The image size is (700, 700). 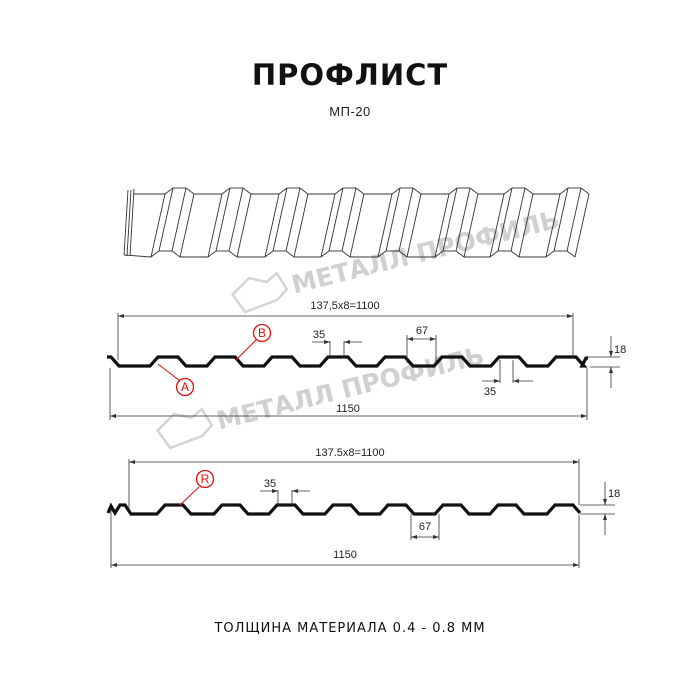 What do you see at coordinates (490, 392) in the screenshot?
I see `rib-bottom-label: 35` at bounding box center [490, 392].